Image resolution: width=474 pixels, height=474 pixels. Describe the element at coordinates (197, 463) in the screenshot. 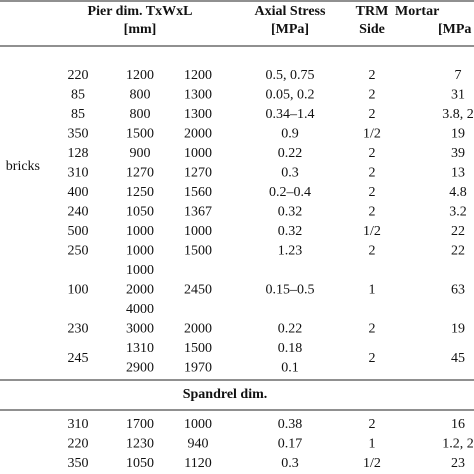

I see `cell: 1120` at that location.